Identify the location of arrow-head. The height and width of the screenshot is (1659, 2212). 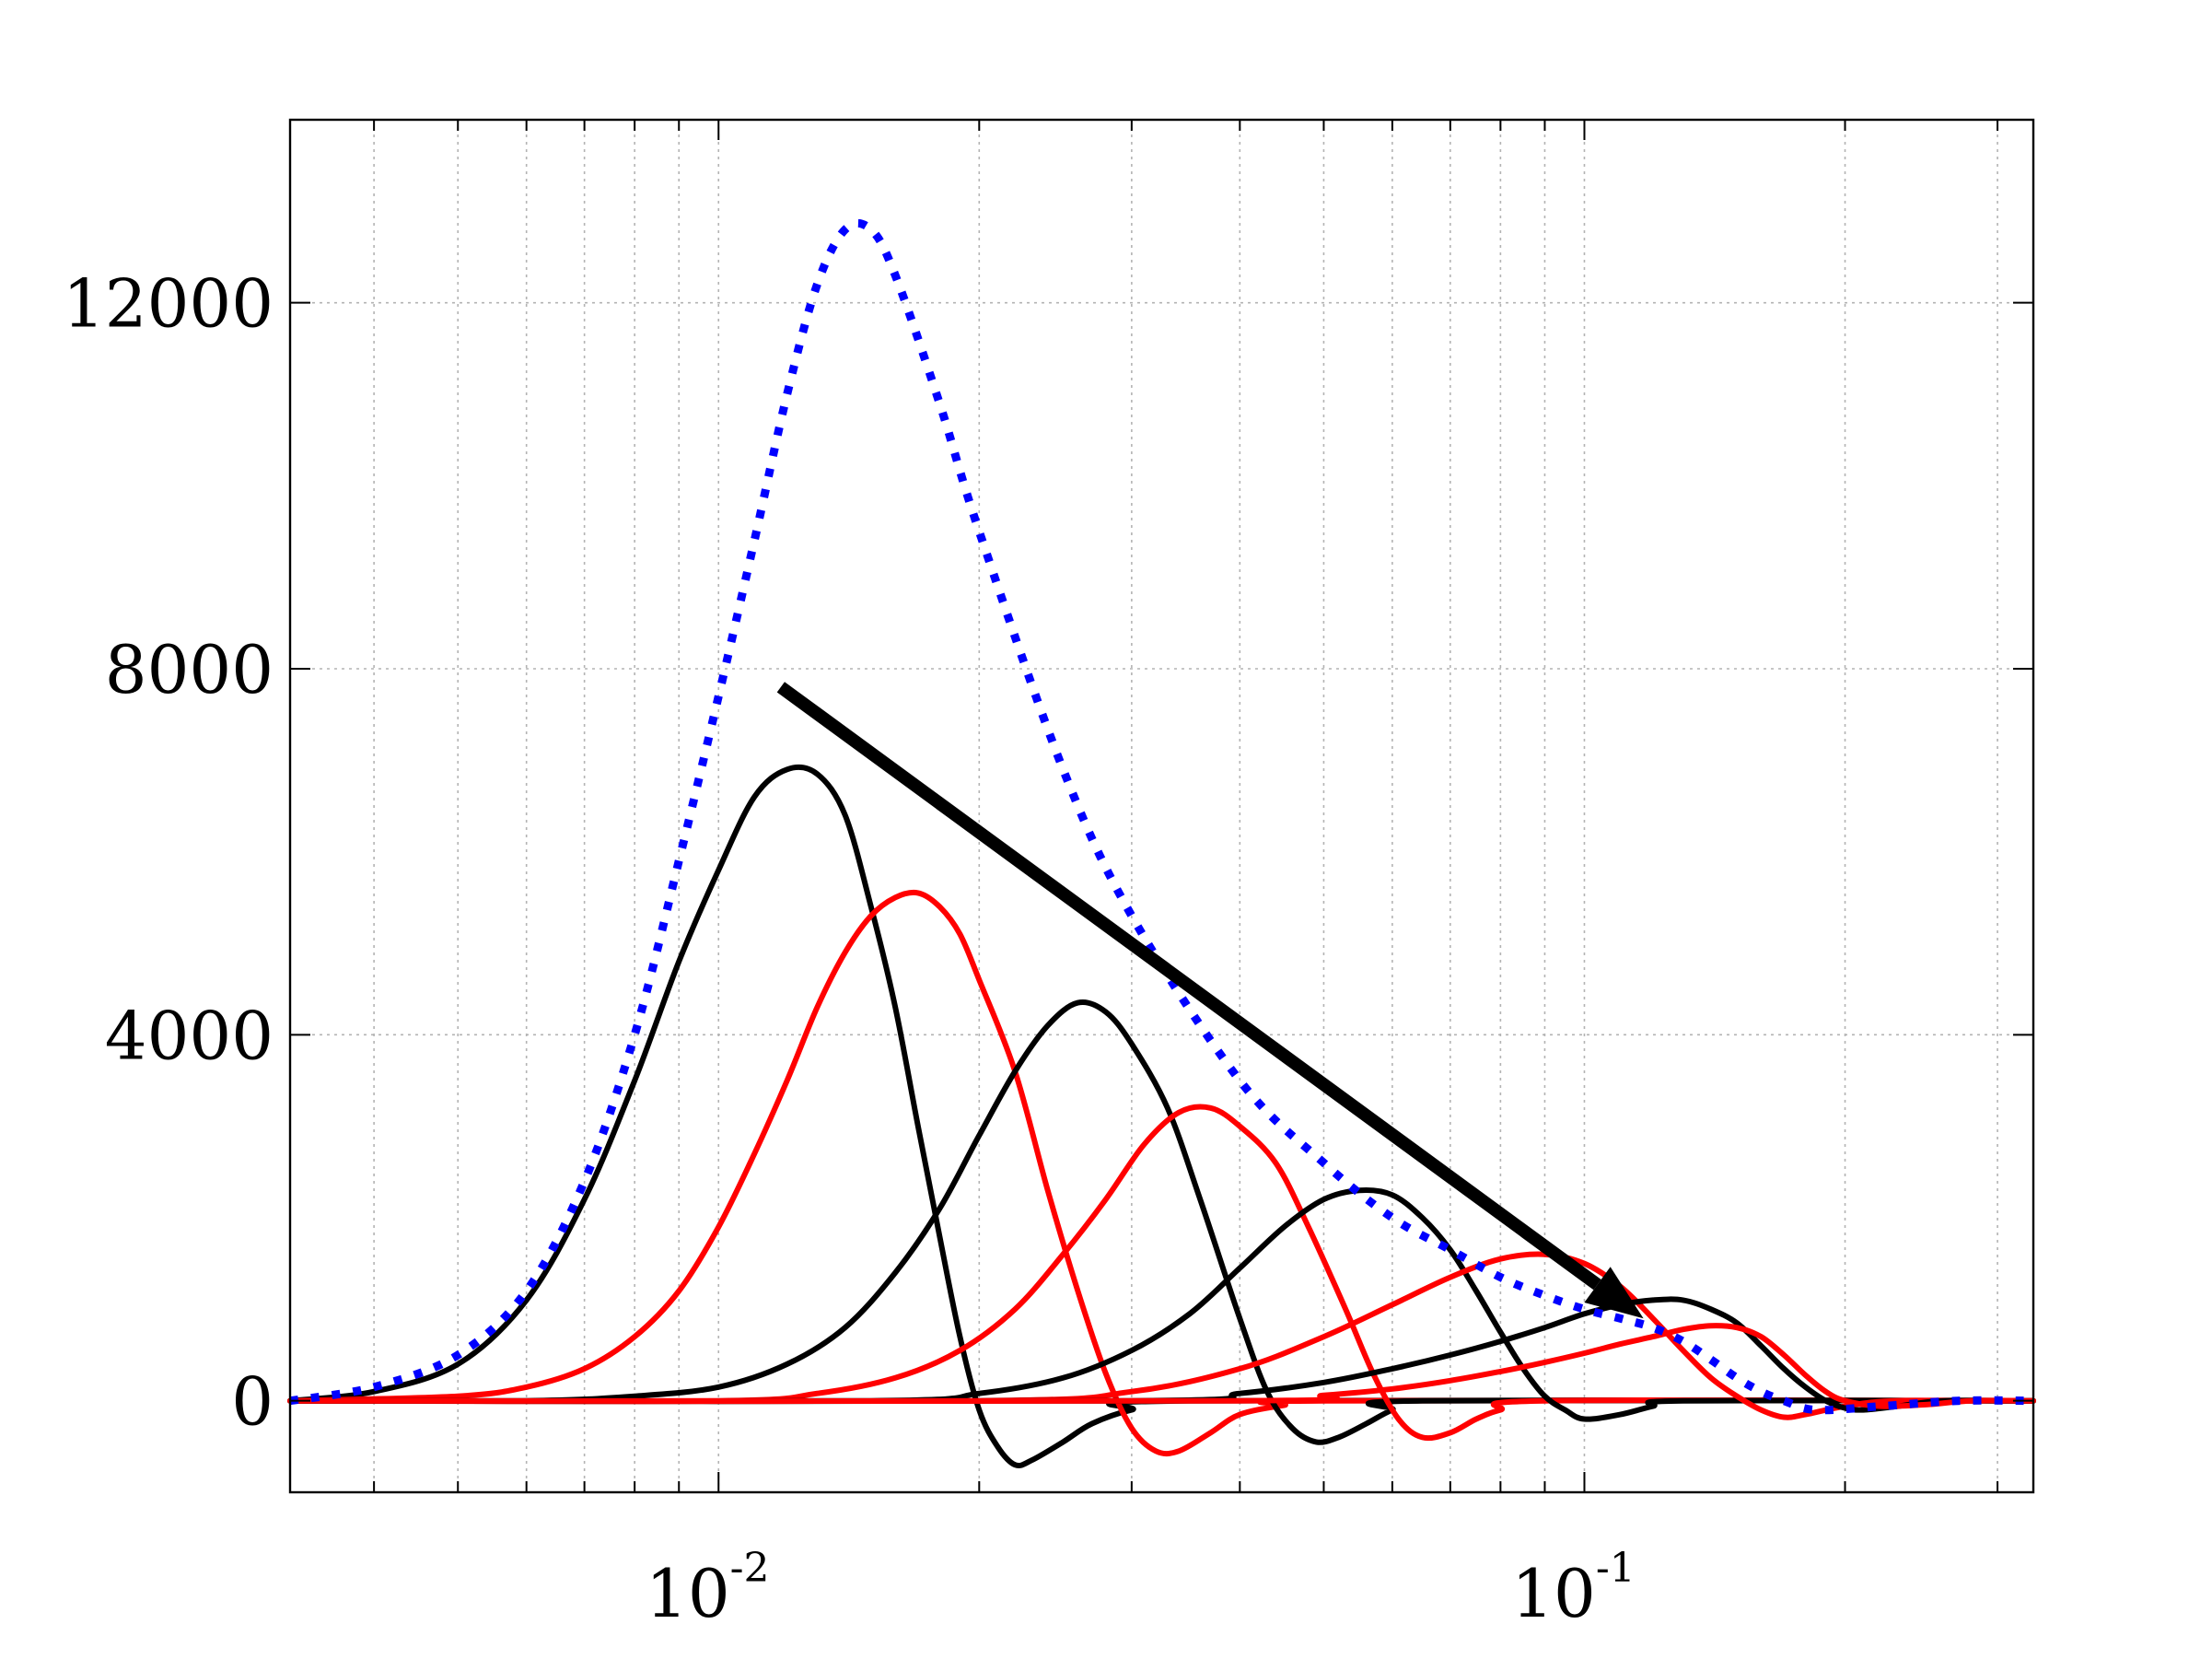
(1614, 1293).